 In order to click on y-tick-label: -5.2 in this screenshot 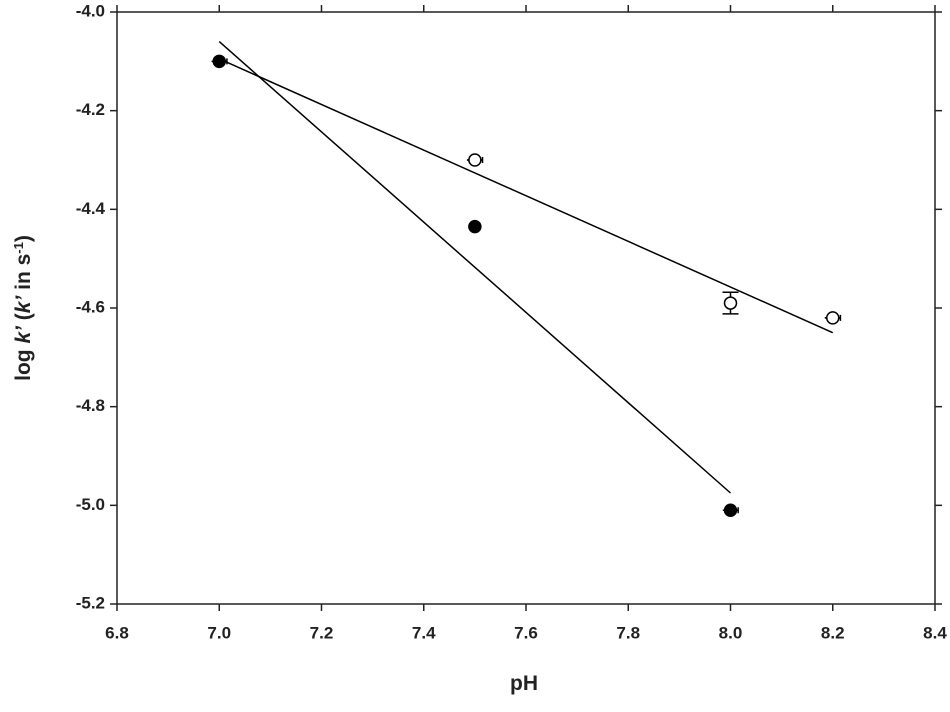, I will do `click(90, 602)`.